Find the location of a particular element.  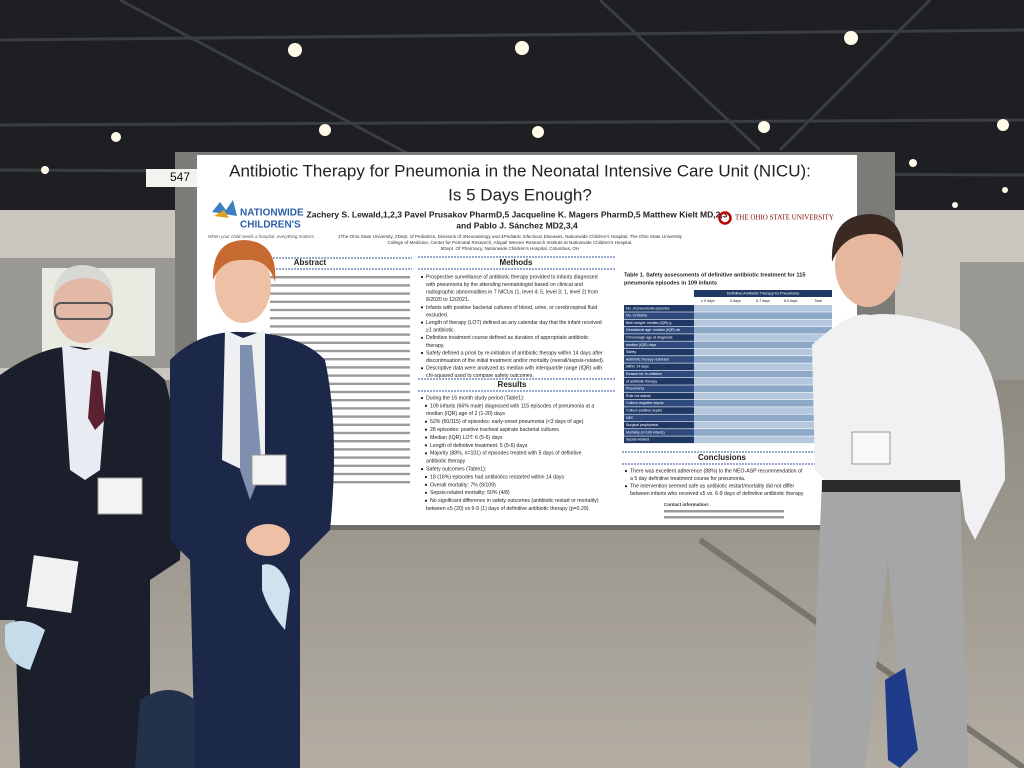

booth-sign is located at coordinates (172, 178).